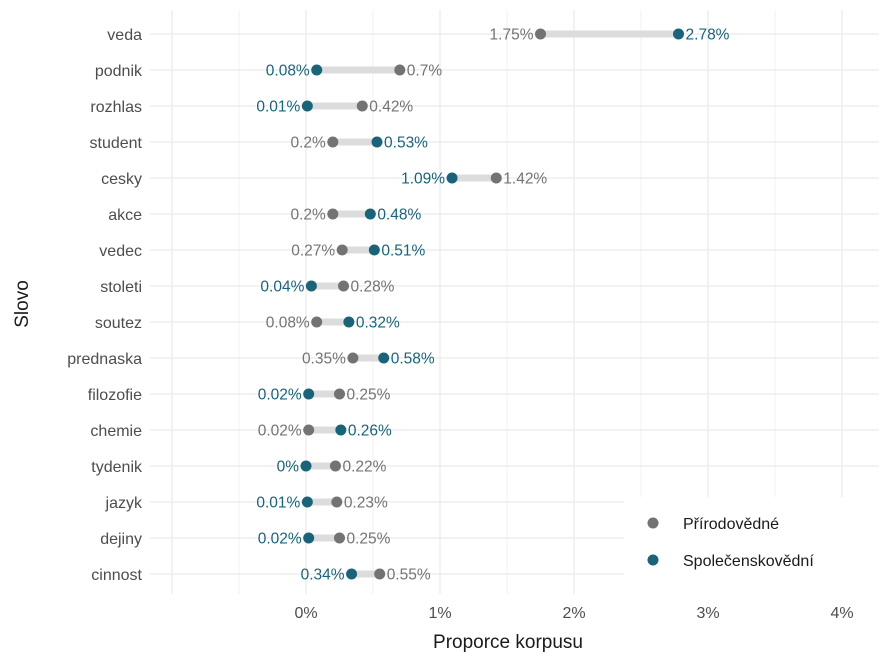 The height and width of the screenshot is (665, 889). I want to click on value-label-spolecenskovedni-veda: 2.78%, so click(708, 35).